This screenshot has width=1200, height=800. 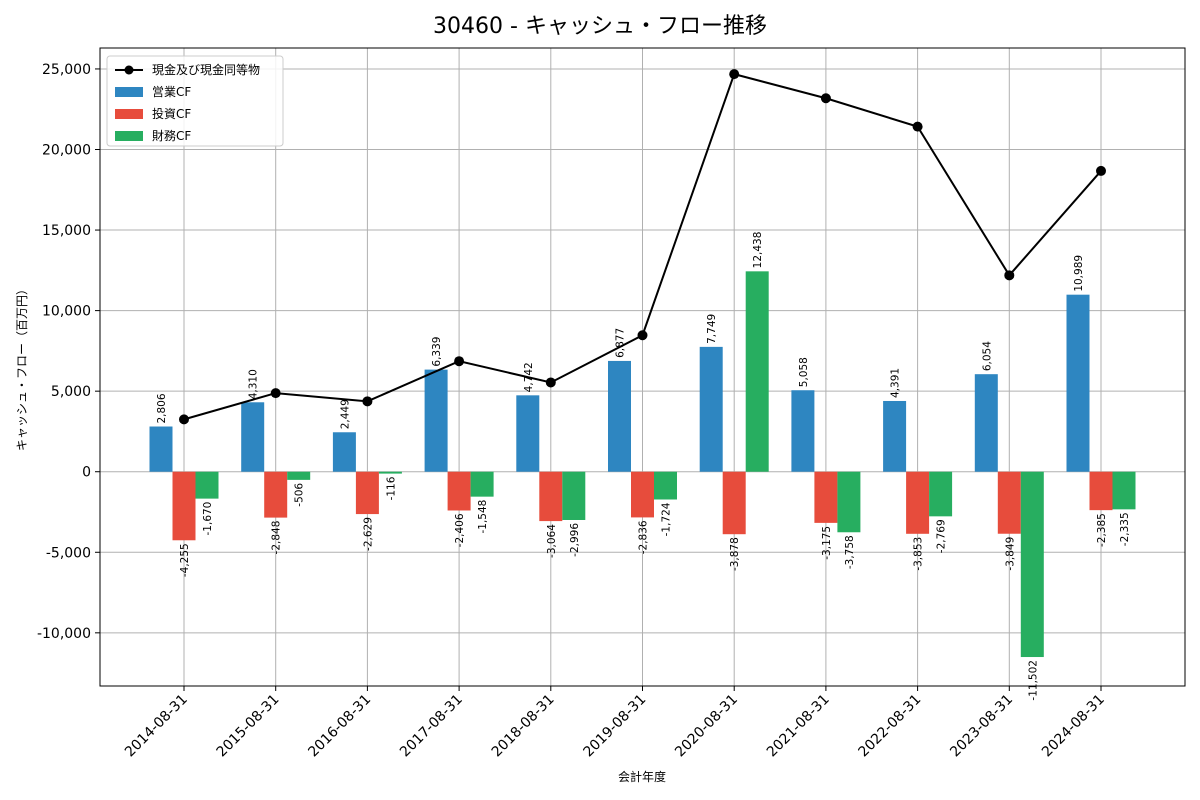 I want to click on data-label-営業CF: 5,058, so click(x=804, y=372).